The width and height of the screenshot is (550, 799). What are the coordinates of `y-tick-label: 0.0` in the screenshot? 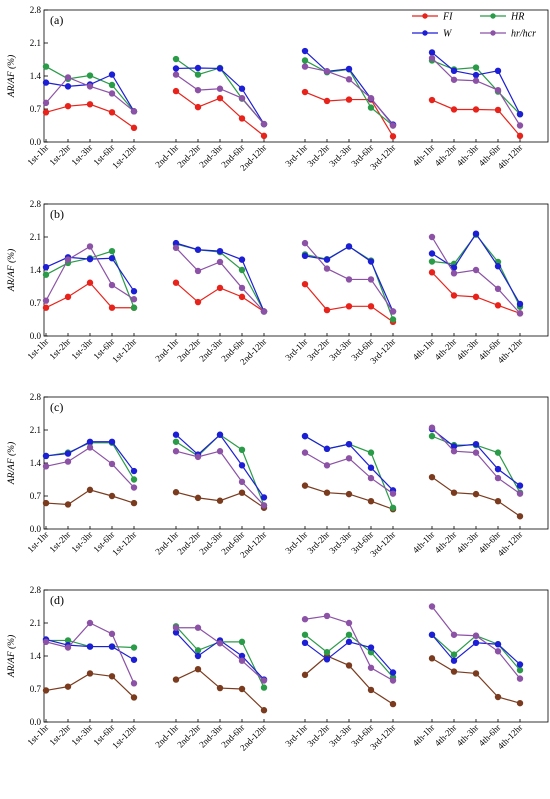 It's located at (36, 529).